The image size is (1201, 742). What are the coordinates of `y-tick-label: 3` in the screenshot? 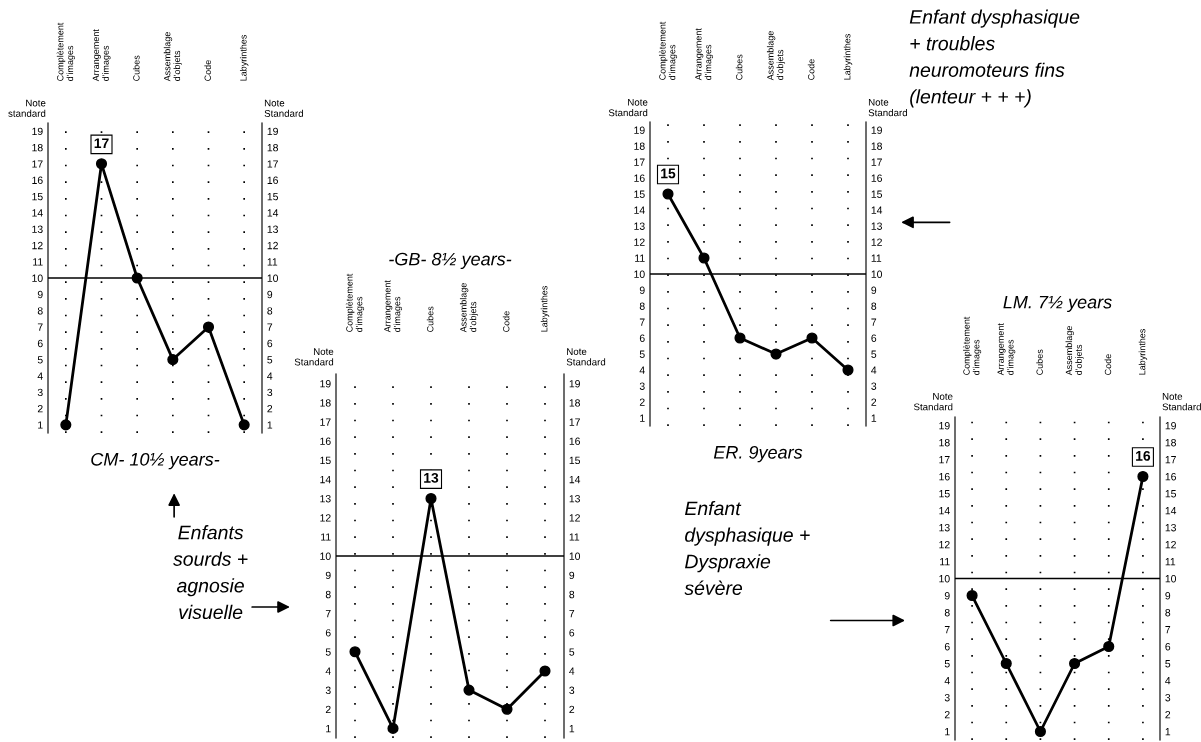 It's located at (642, 386).